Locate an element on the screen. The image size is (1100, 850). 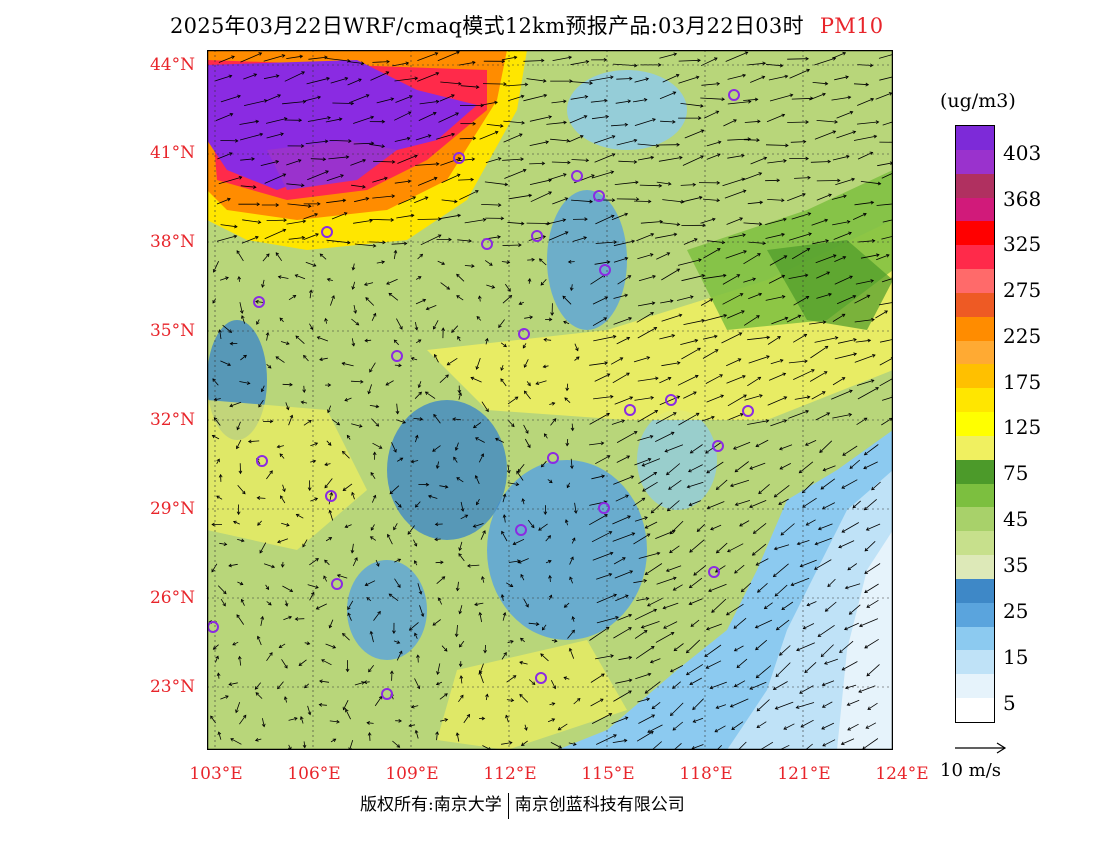
footer: 版权所有:南京大学 南京创蓝科技有限公司 is located at coordinates (522, 804).